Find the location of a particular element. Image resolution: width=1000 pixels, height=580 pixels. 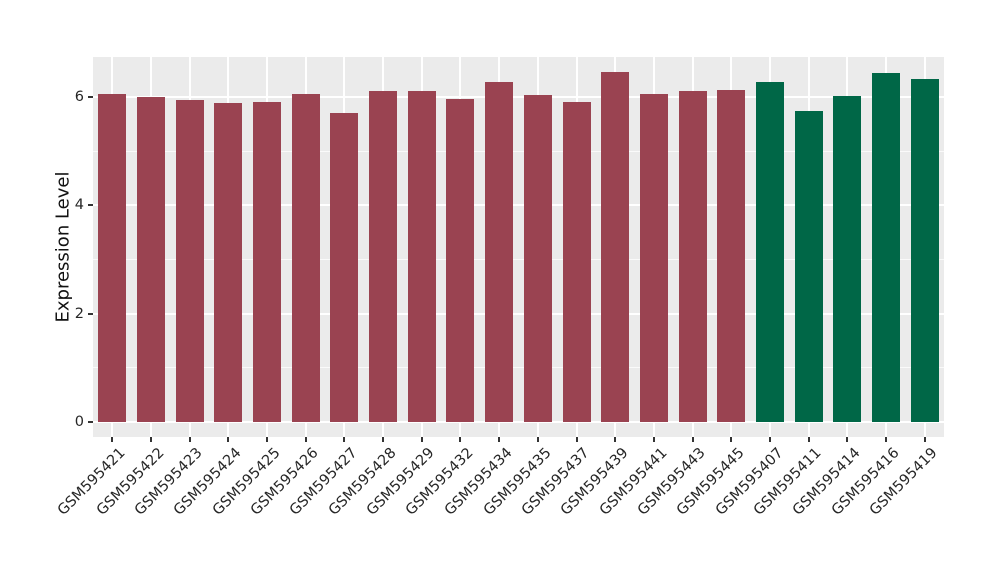

bar-GSM595435 is located at coordinates (537, 258).